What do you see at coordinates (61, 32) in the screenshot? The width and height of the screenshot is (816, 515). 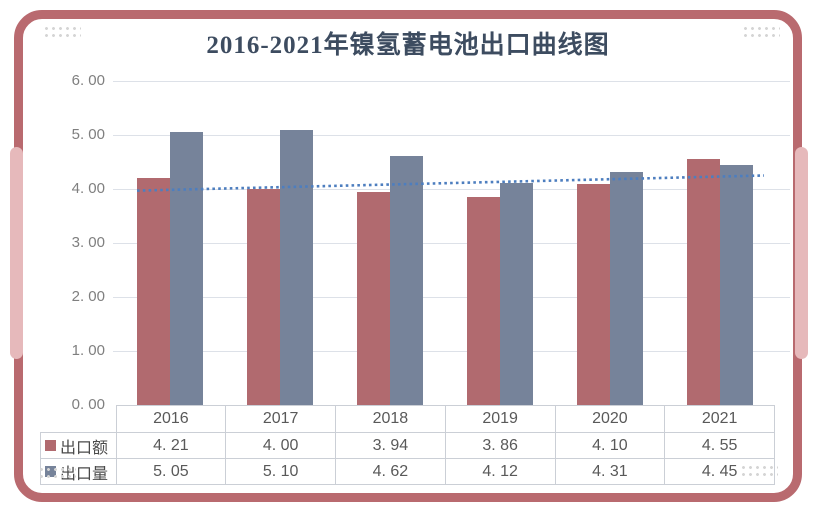 I see `corner-dots-top-left` at bounding box center [61, 32].